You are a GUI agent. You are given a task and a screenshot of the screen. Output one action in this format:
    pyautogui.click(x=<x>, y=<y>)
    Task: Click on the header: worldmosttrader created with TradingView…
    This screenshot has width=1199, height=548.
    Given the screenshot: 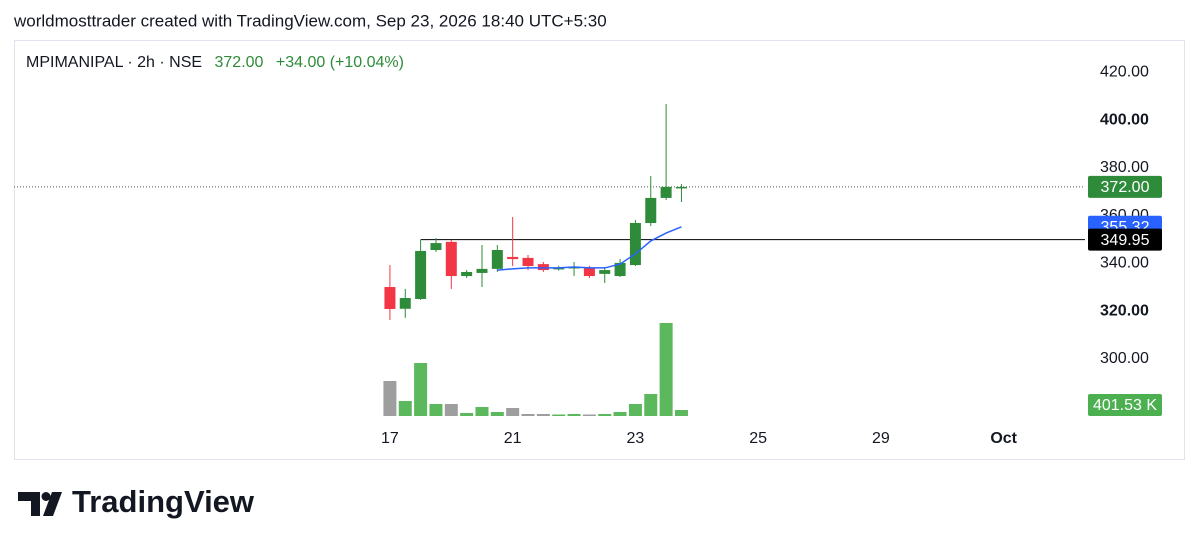 What is the action you would take?
    pyautogui.click(x=310, y=20)
    